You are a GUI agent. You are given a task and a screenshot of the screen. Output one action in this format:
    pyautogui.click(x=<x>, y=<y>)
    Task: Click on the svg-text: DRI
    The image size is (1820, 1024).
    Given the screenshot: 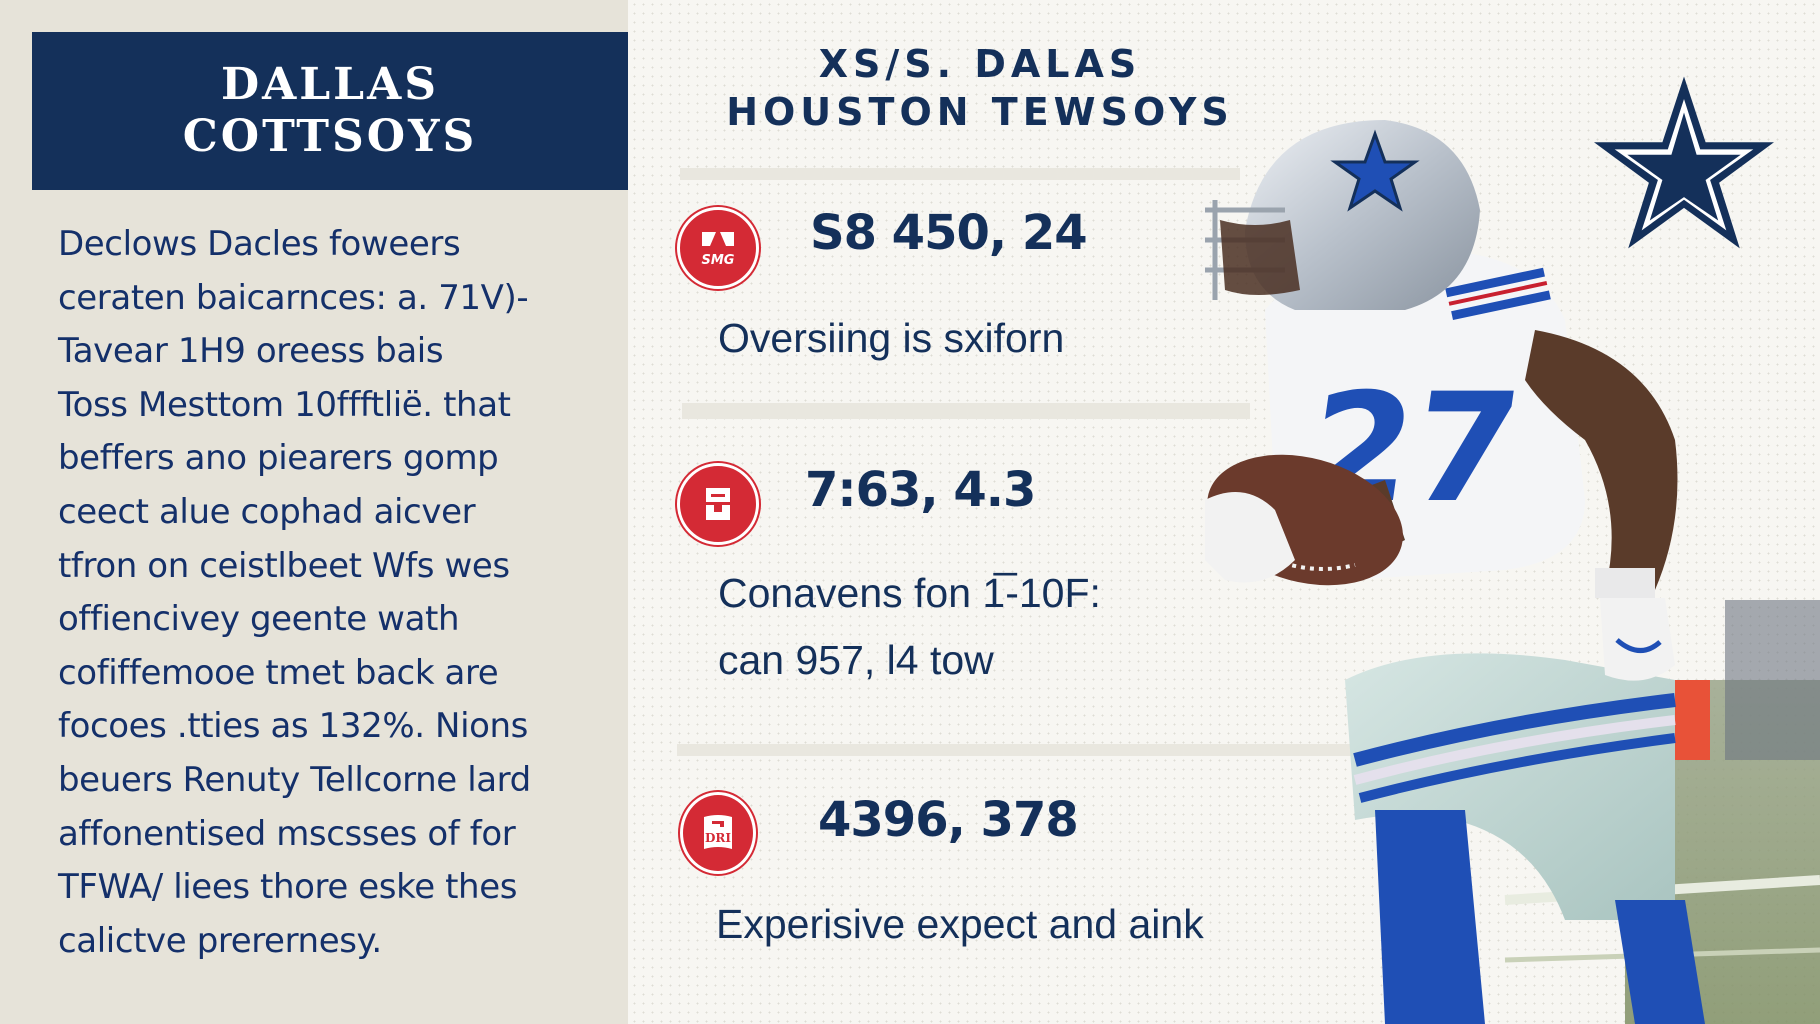 What is the action you would take?
    pyautogui.click(x=718, y=838)
    